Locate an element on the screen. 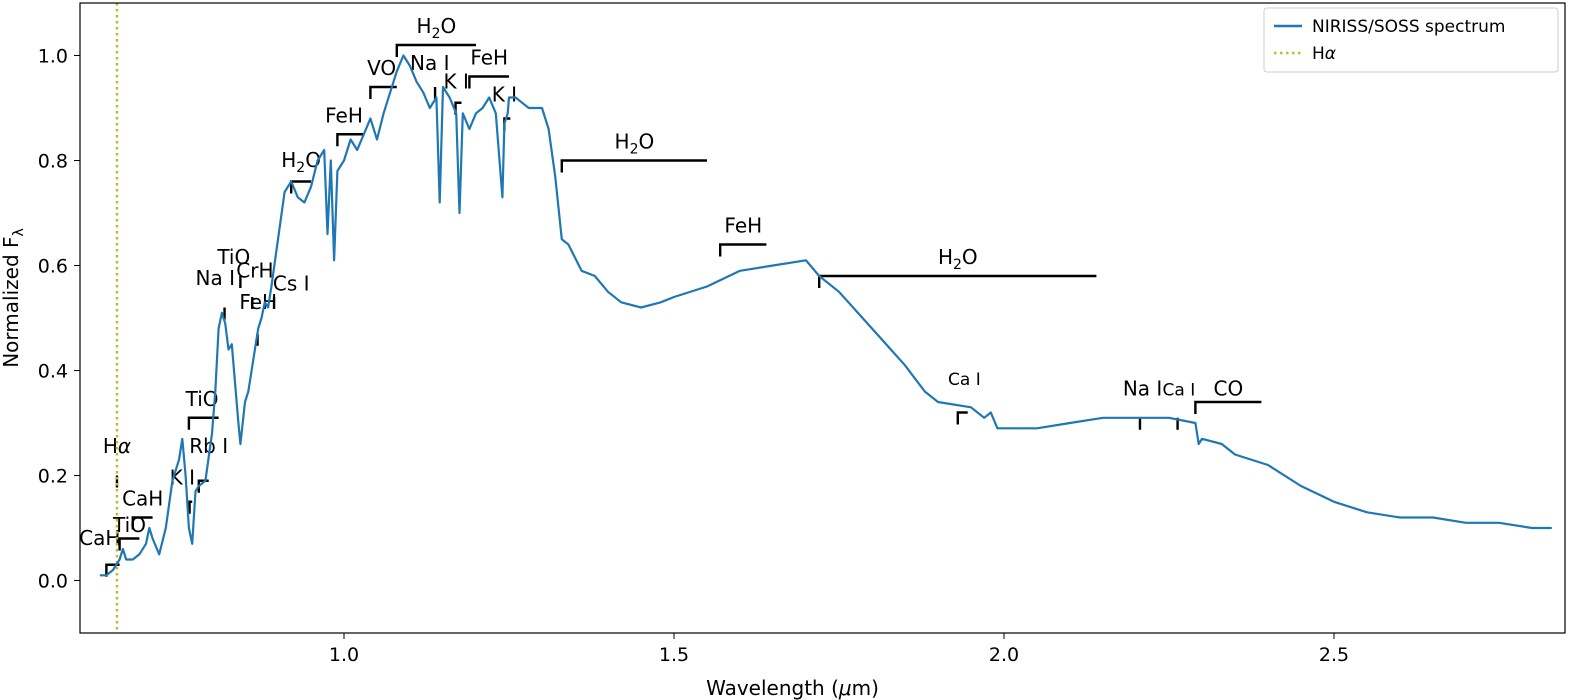  legend-halpha-label: Hα is located at coordinates (1324, 54).